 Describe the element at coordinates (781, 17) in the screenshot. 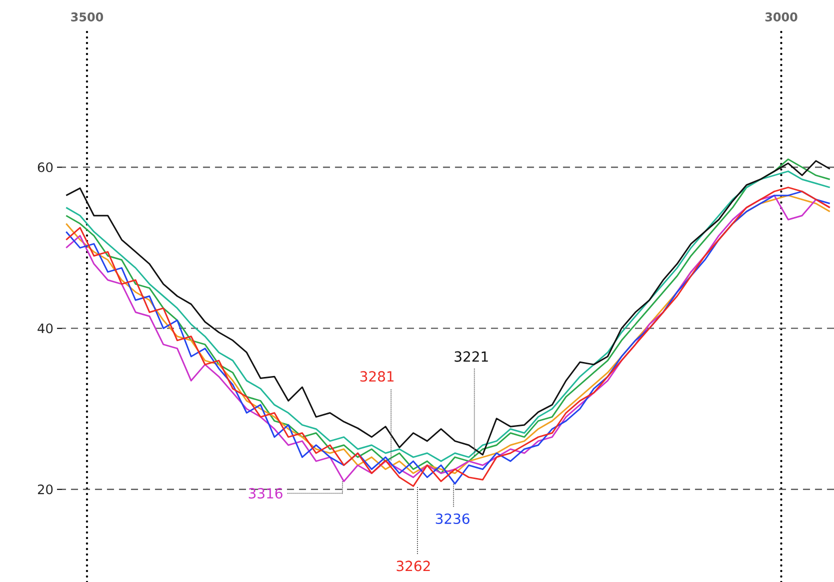

I see `x-tick-label: 3000` at that location.